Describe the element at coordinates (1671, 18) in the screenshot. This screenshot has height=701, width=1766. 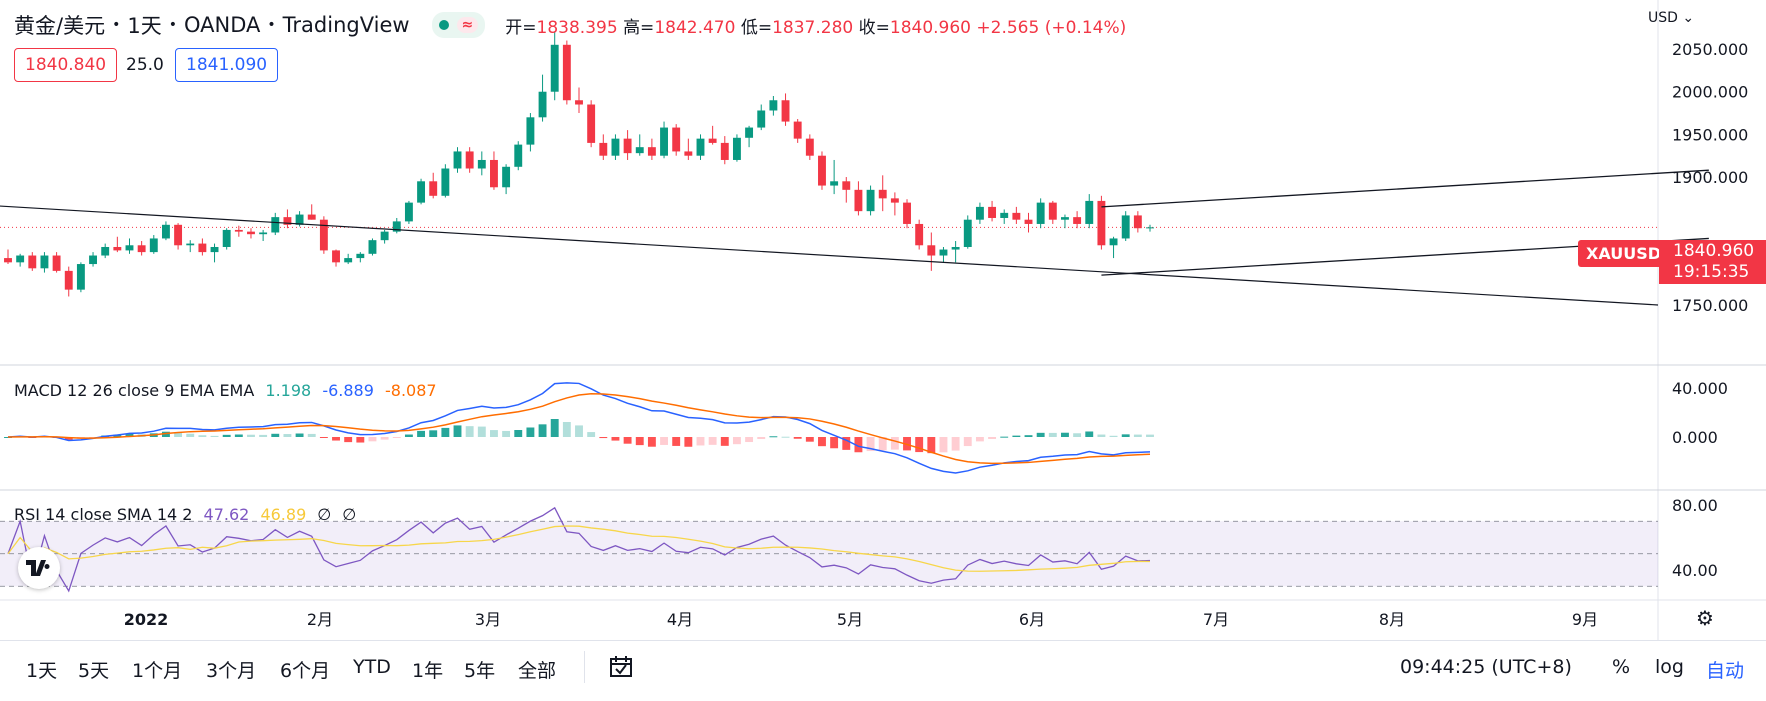
I see `currency-selector: USD ⌄` at that location.